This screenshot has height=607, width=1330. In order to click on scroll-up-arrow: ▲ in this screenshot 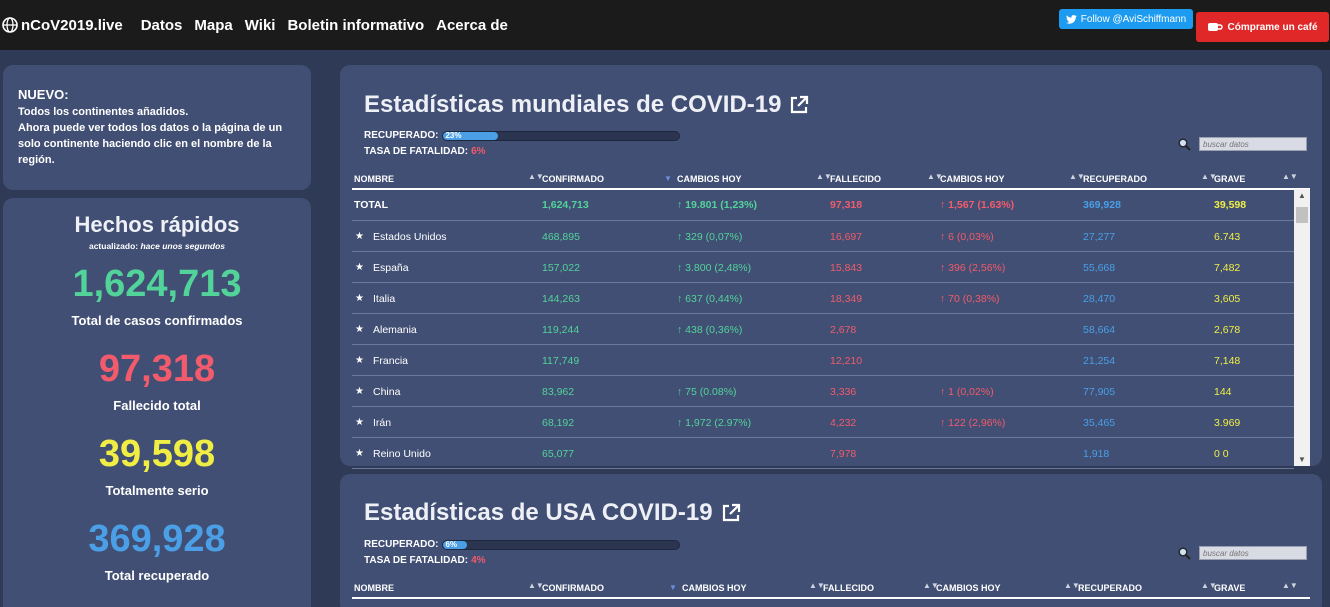, I will do `click(1302, 195)`.